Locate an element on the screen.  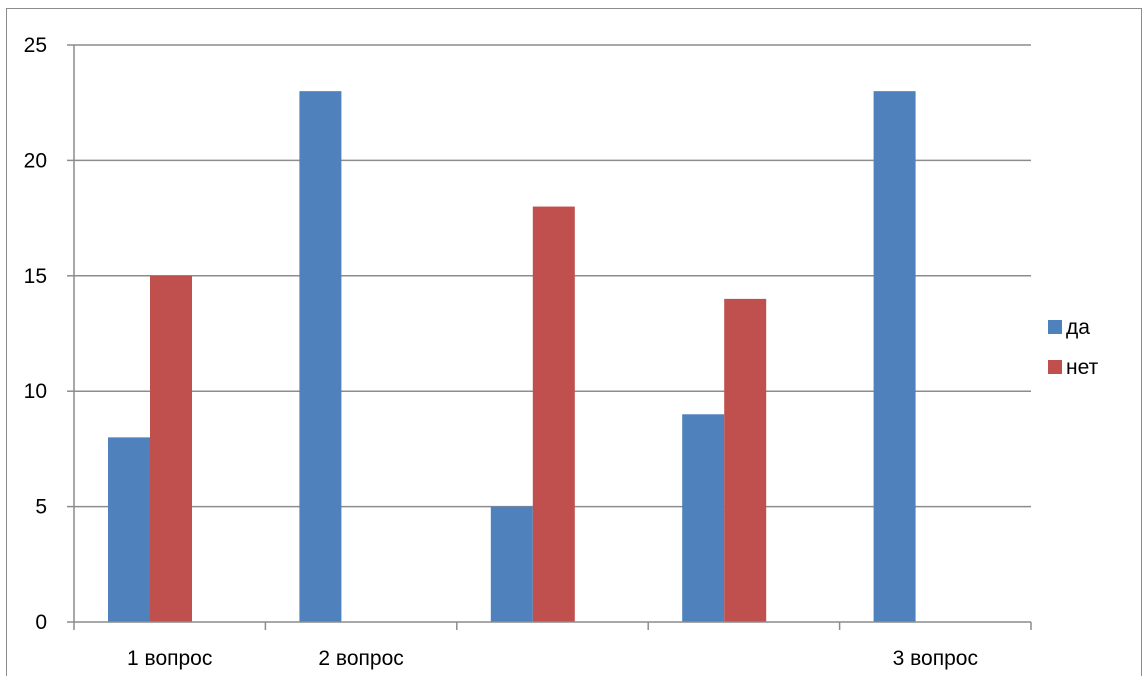
y-tick-label-0: 0 is located at coordinates (41, 622).